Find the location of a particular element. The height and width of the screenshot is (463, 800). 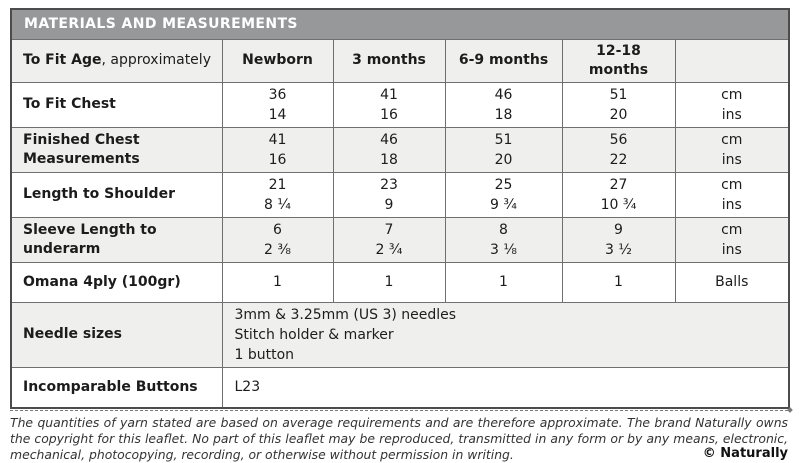

value-cell: 25 9 ¾ is located at coordinates (503, 194).